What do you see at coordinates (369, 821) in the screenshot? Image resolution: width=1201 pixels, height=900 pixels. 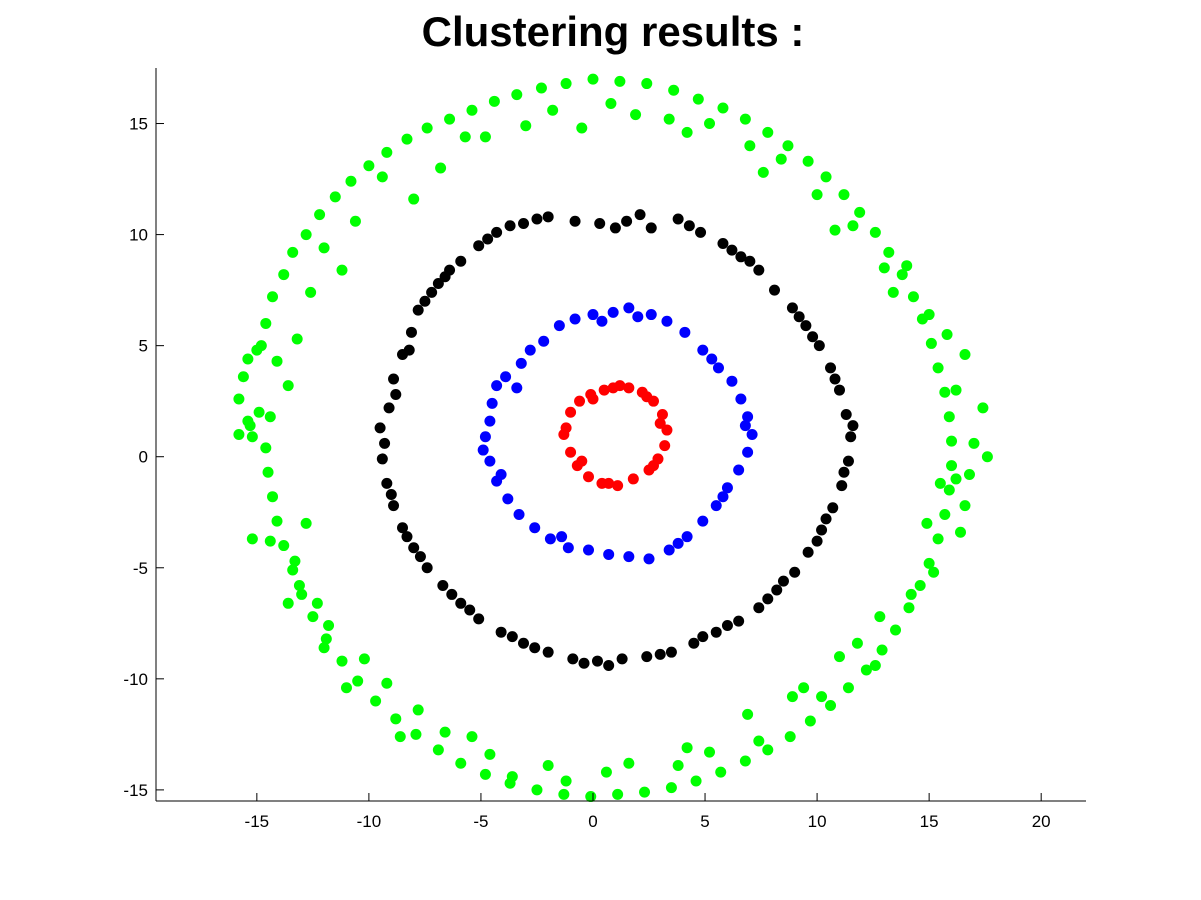 I see `x-tick-label: -10` at bounding box center [369, 821].